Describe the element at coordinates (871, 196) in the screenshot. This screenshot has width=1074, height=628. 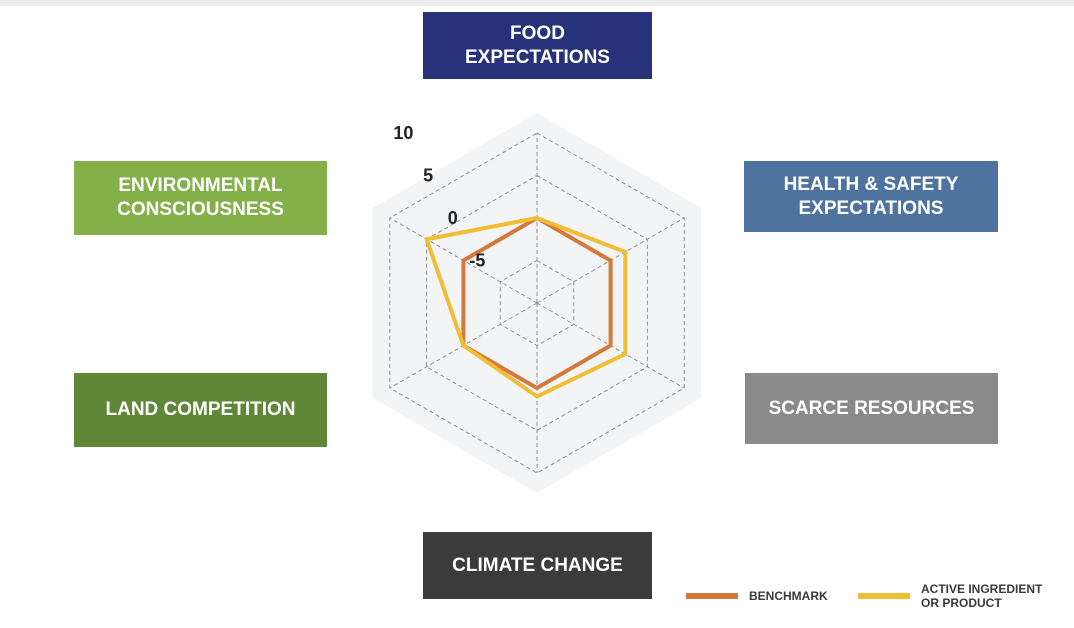
I see `axis-label-health-safety-expectations: HEALTH & SAFETY EXPECTATIONS` at that location.